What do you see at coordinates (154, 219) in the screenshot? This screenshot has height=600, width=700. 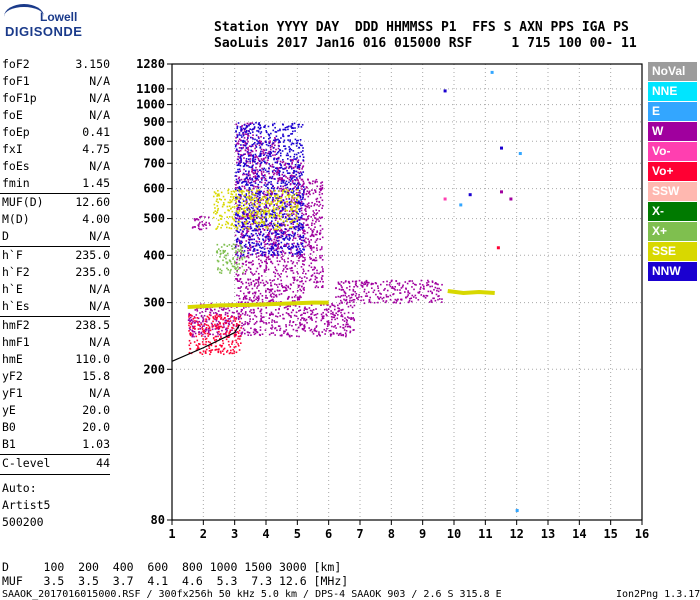 I see `y-tick-label: 500` at bounding box center [154, 219].